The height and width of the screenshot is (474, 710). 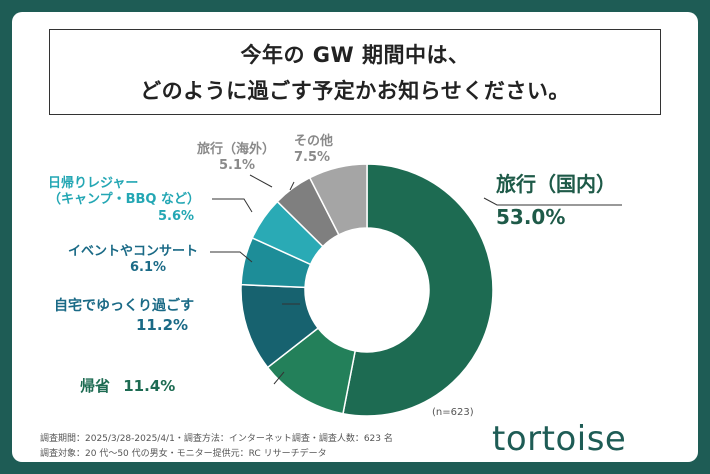 What do you see at coordinates (559, 439) in the screenshot?
I see `tortoise-logo: tortoise` at bounding box center [559, 439].